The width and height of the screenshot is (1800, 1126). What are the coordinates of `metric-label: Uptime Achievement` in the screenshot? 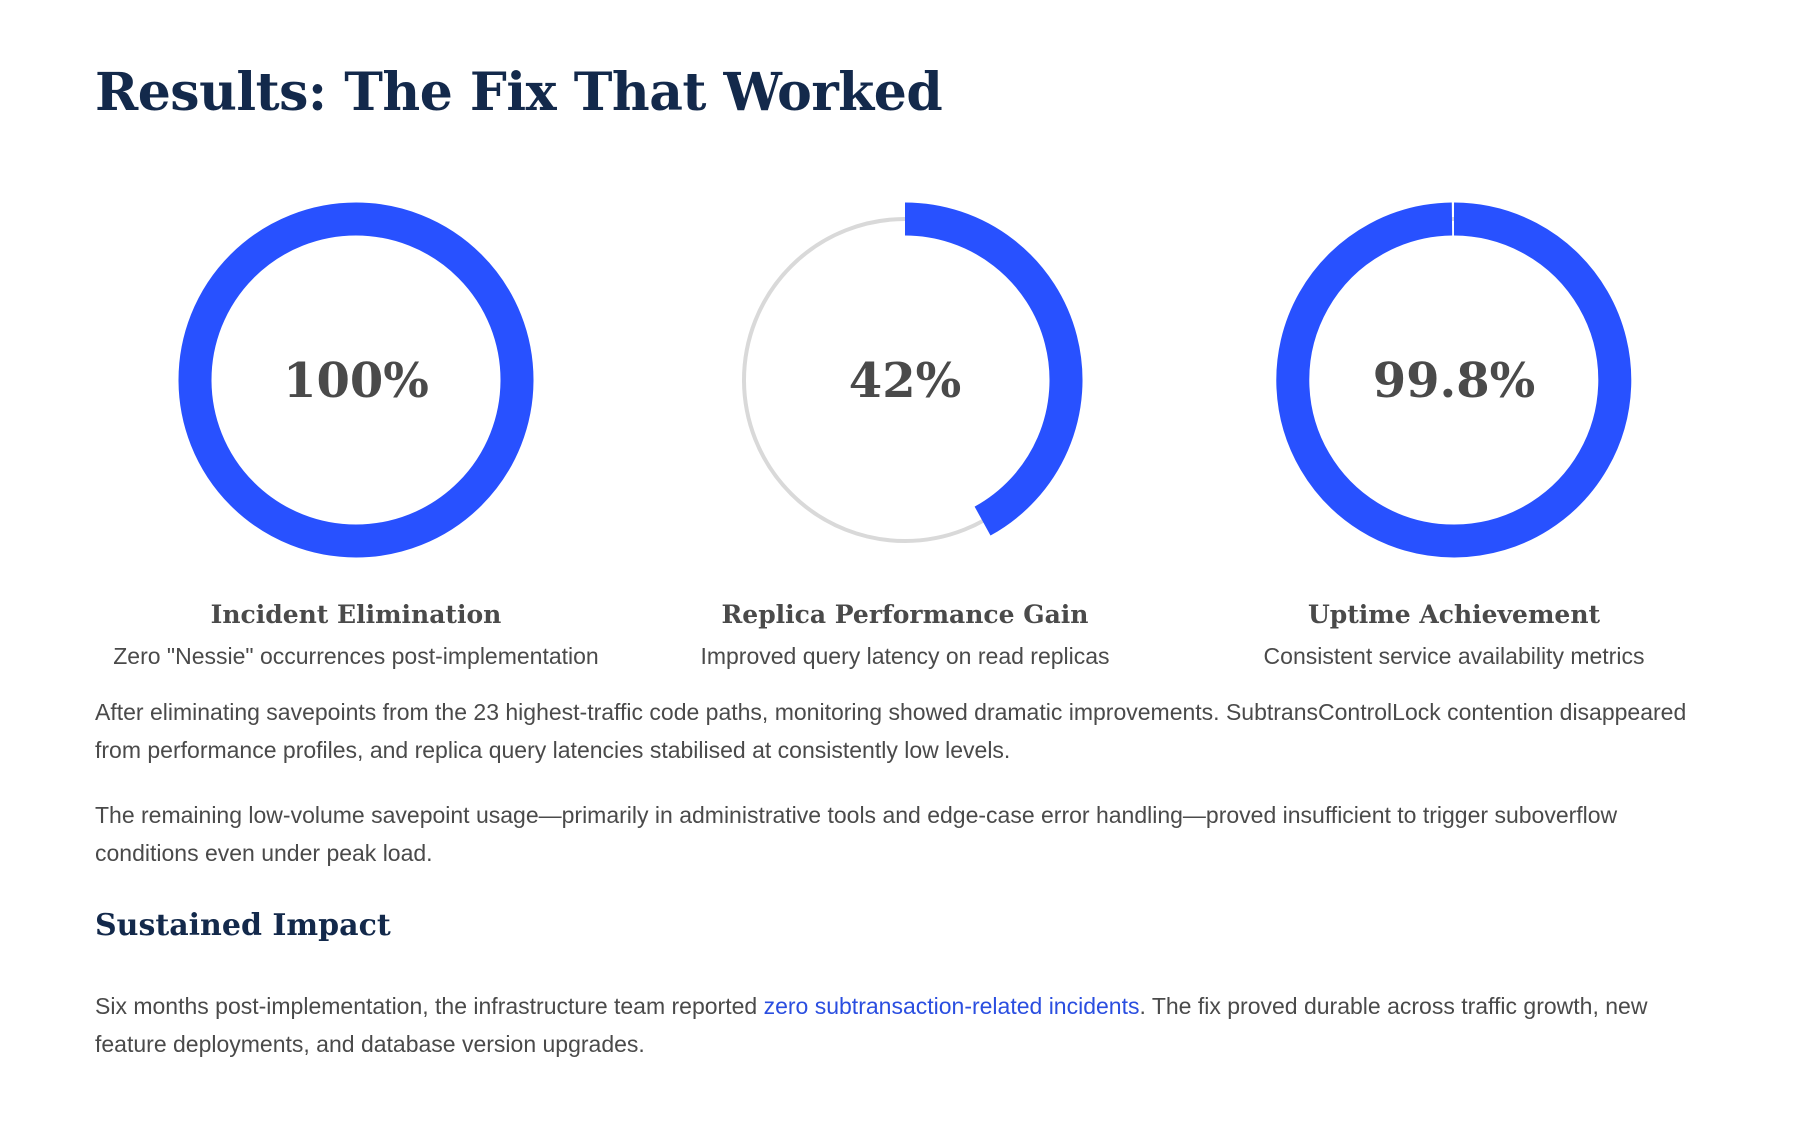 It's located at (1454, 614).